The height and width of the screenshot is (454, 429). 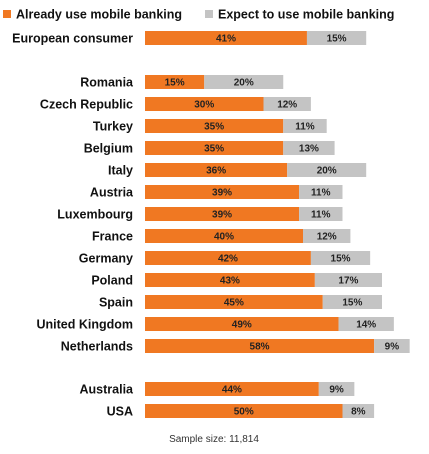 I want to click on bar-label-usa-expect-to-use-mobile-banking: 8%, so click(x=358, y=412).